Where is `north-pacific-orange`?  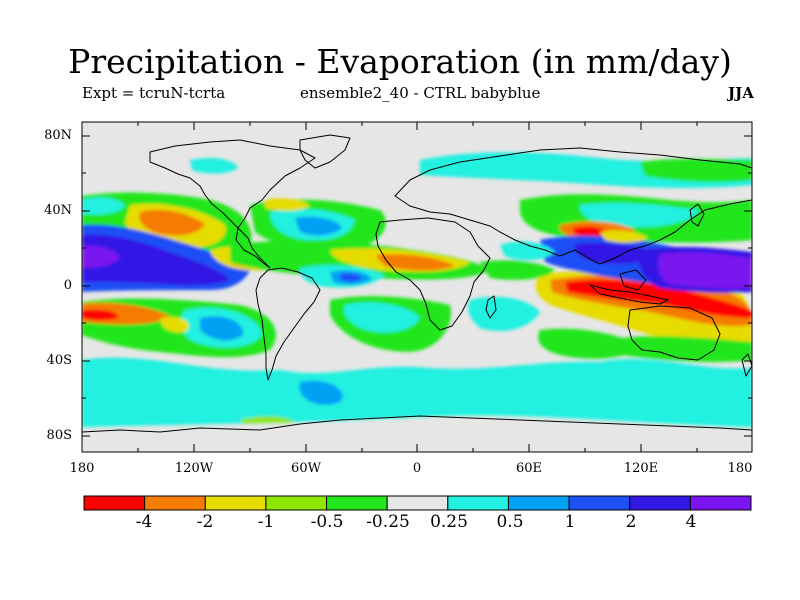 north-pacific-orange is located at coordinates (172, 222).